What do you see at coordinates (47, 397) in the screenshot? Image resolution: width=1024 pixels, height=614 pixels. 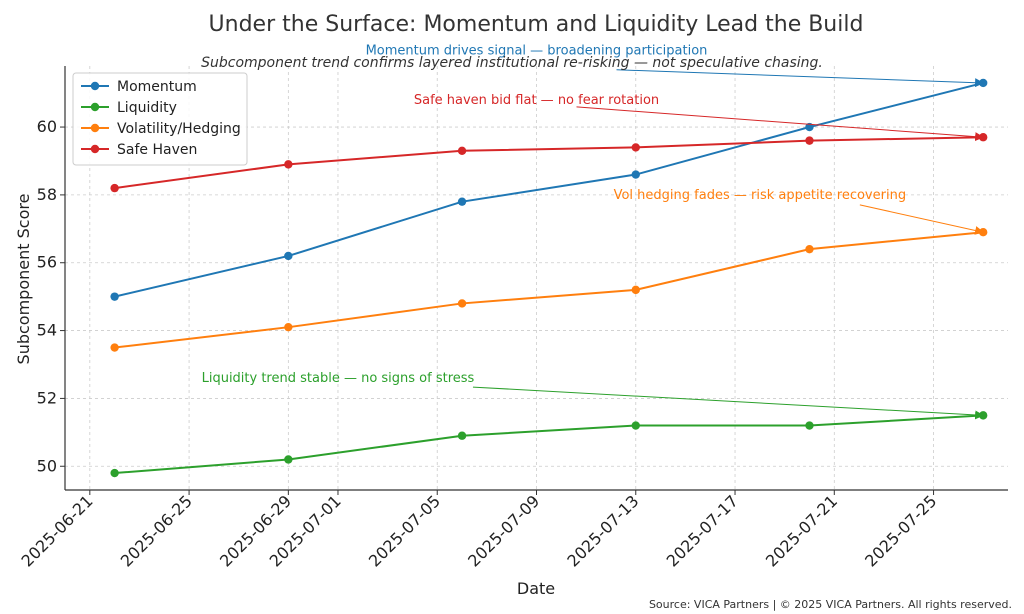 I see `y-tick-label: 52` at bounding box center [47, 397].